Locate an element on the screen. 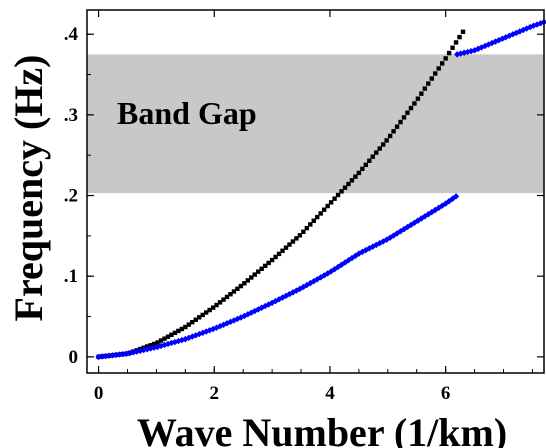 The image size is (546, 448). band-gap-label: Band Gap is located at coordinates (187, 113).